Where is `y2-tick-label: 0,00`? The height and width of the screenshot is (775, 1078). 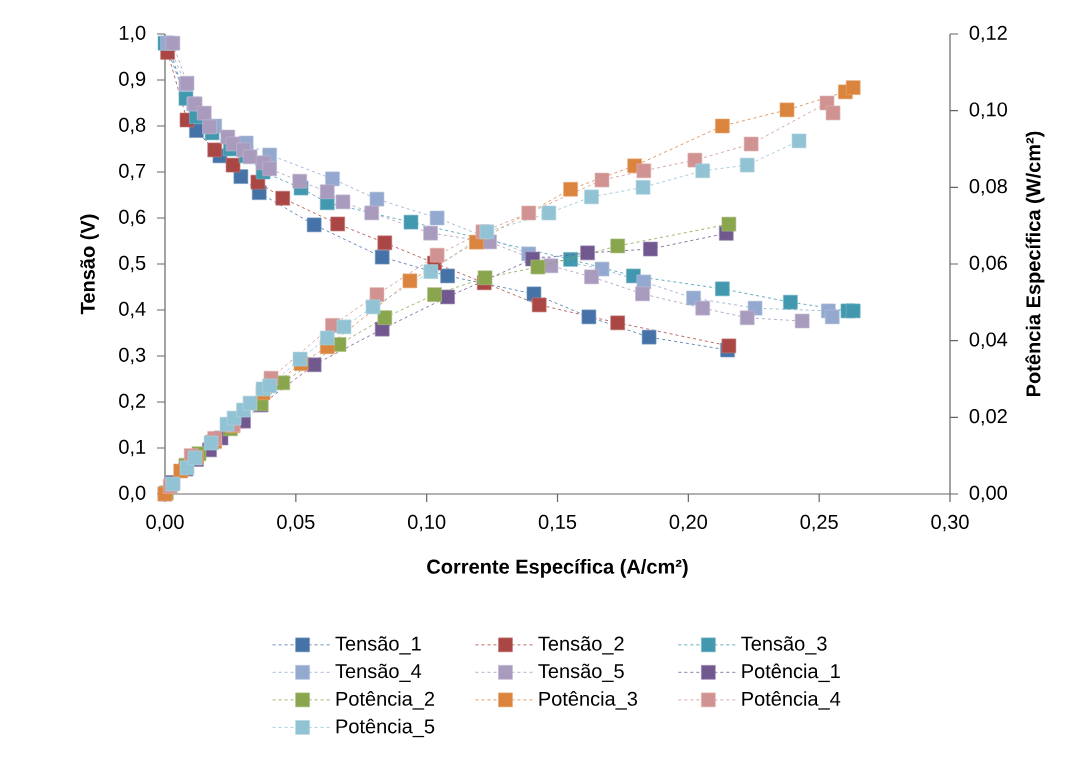 y2-tick-label: 0,00 is located at coordinates (988, 494).